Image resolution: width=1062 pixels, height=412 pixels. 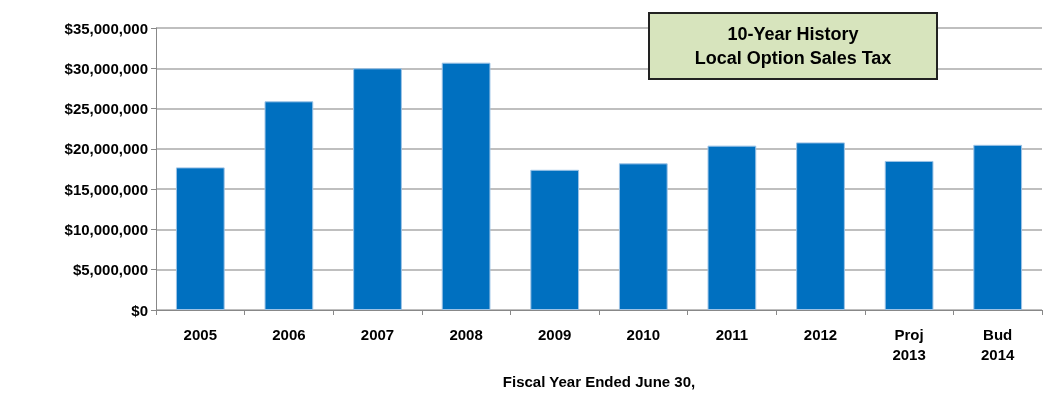 What do you see at coordinates (466, 334) in the screenshot?
I see `x-tick-label: 2008` at bounding box center [466, 334].